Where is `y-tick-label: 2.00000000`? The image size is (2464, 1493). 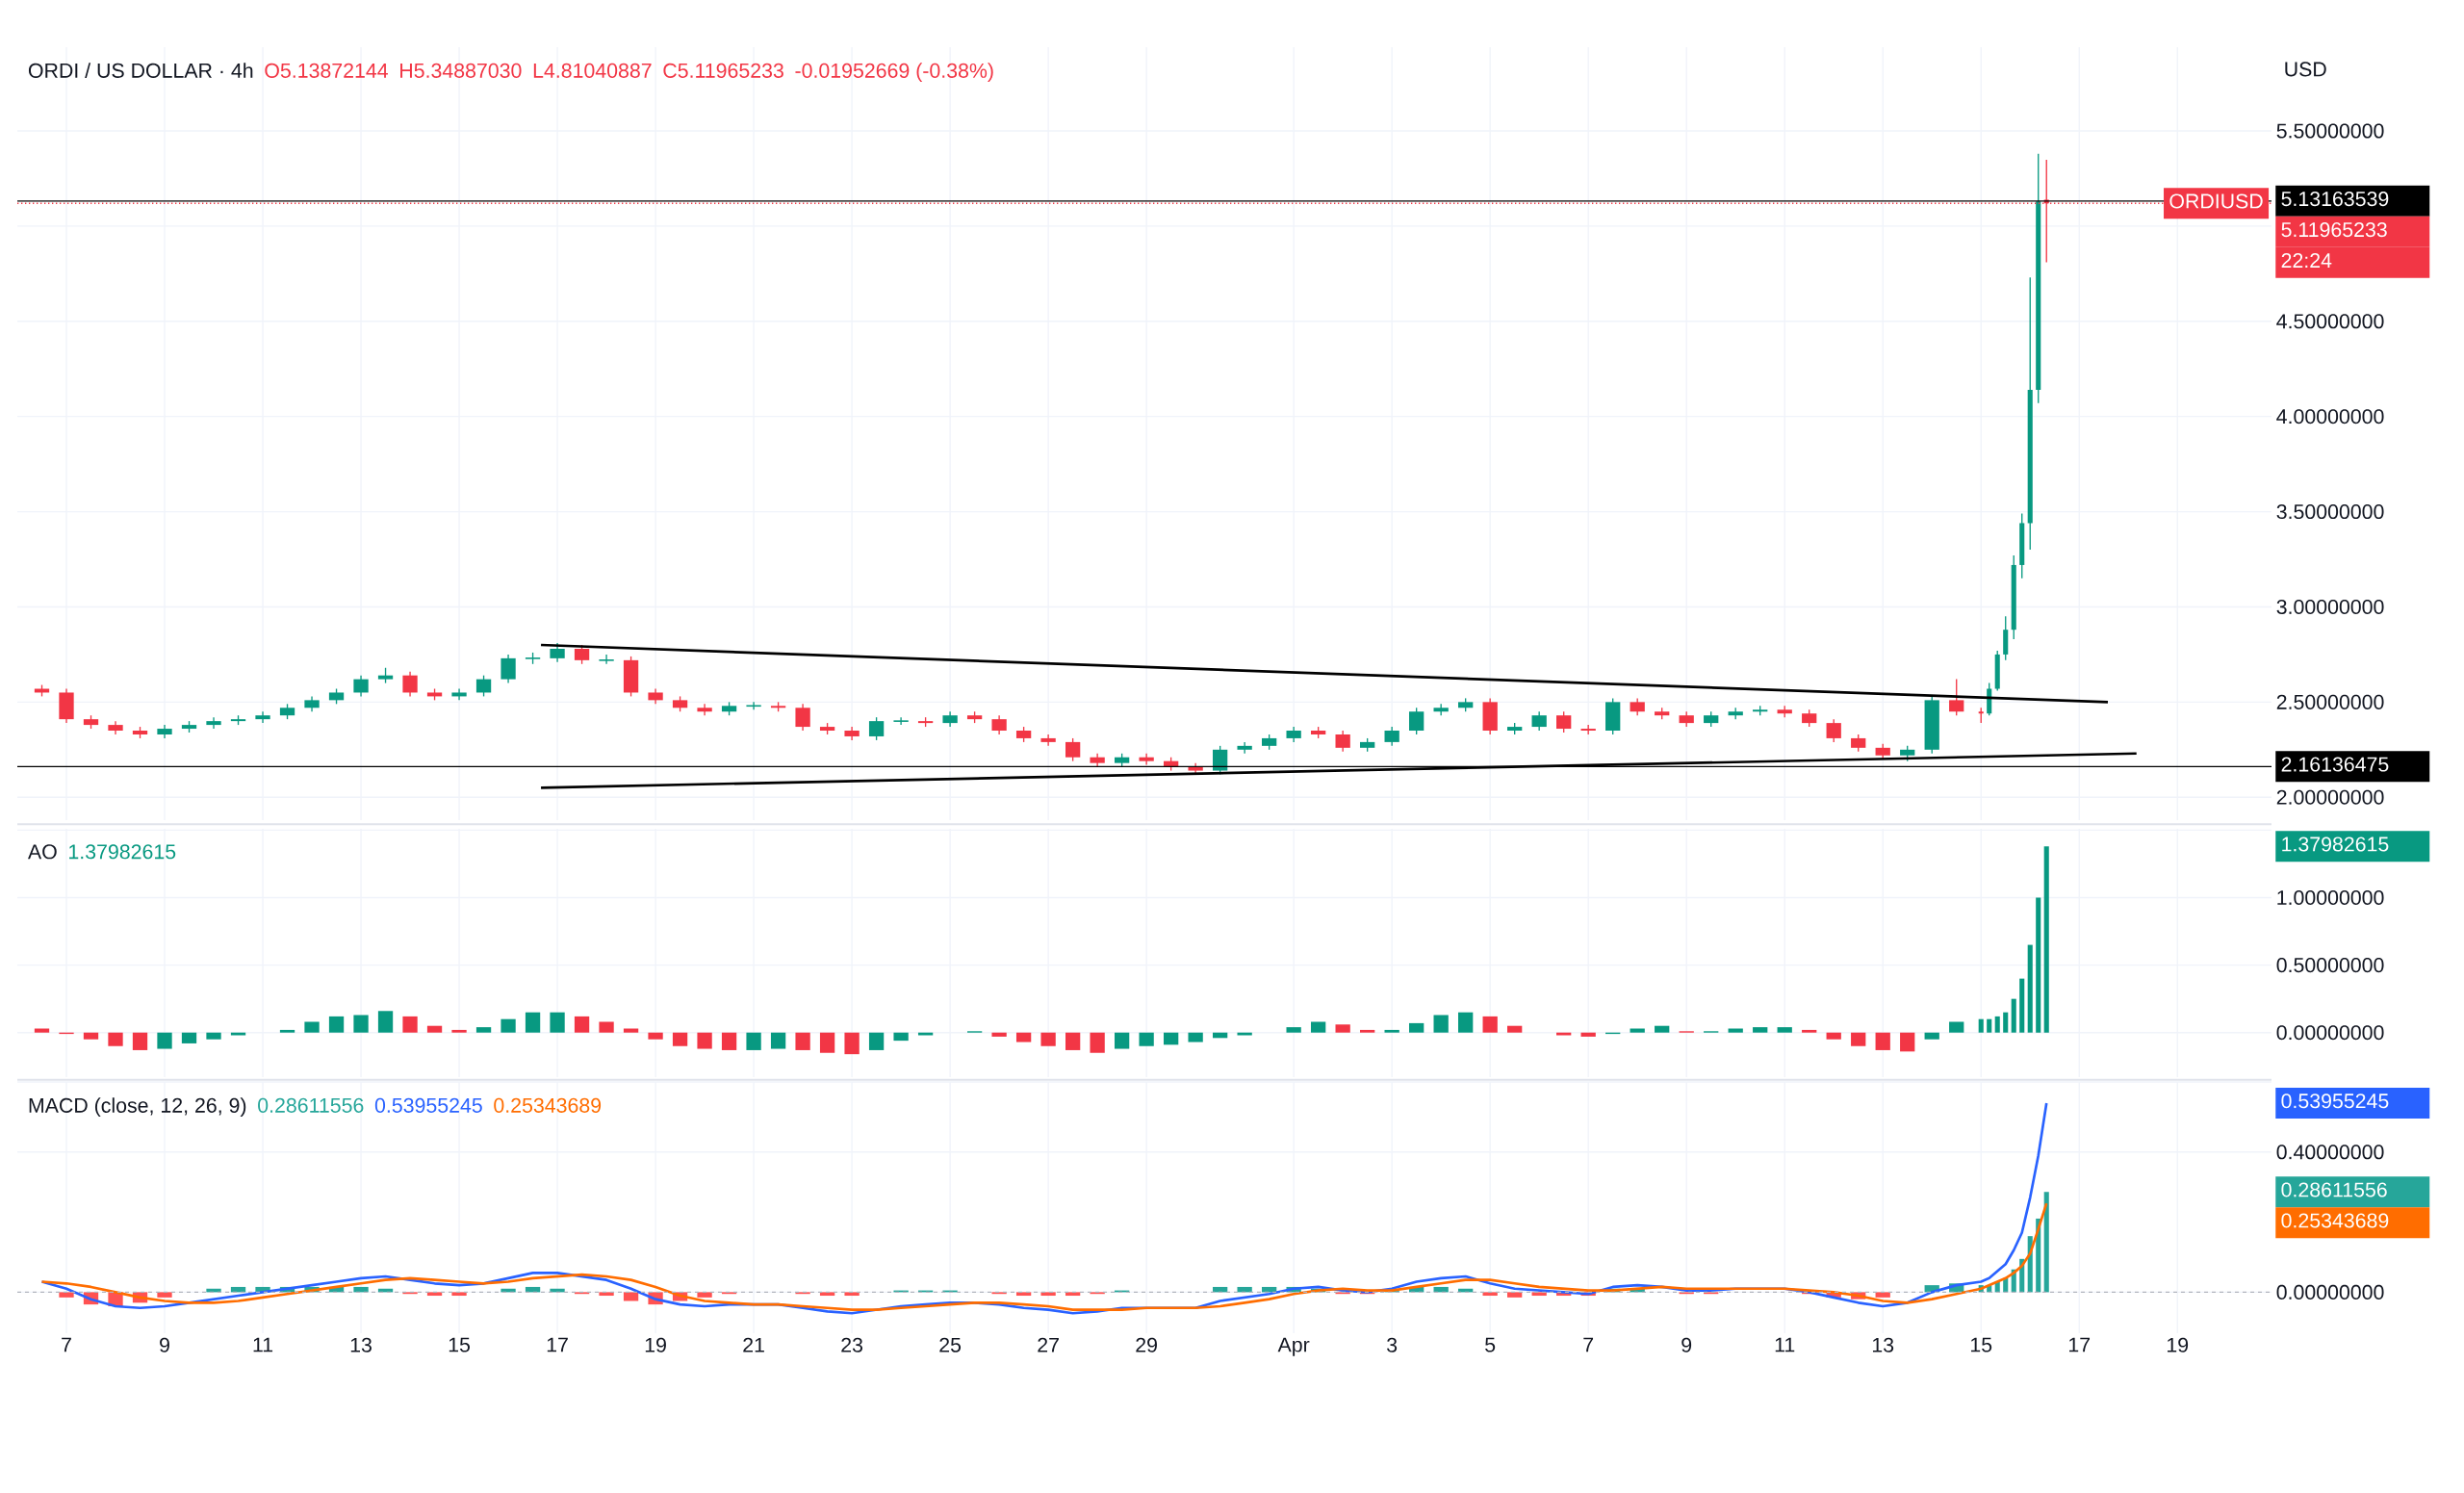
y-tick-label: 2.00000000 is located at coordinates (2330, 797).